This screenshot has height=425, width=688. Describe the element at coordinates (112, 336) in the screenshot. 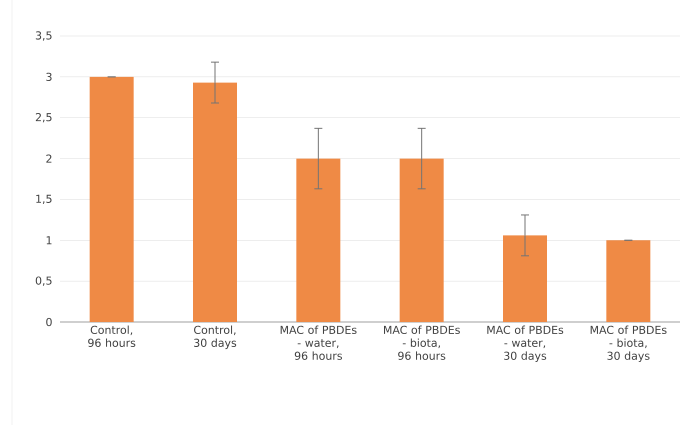

I see `x-tick-label: Control, 96 hours` at that location.